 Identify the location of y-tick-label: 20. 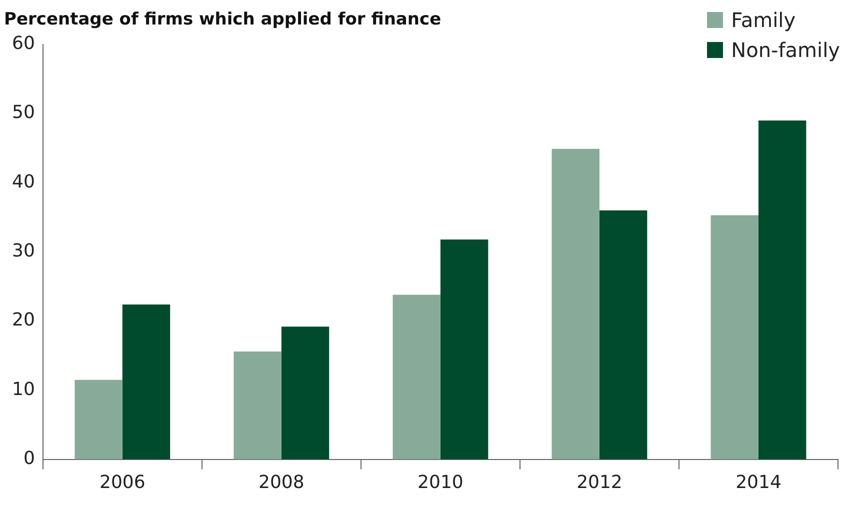
(23, 320).